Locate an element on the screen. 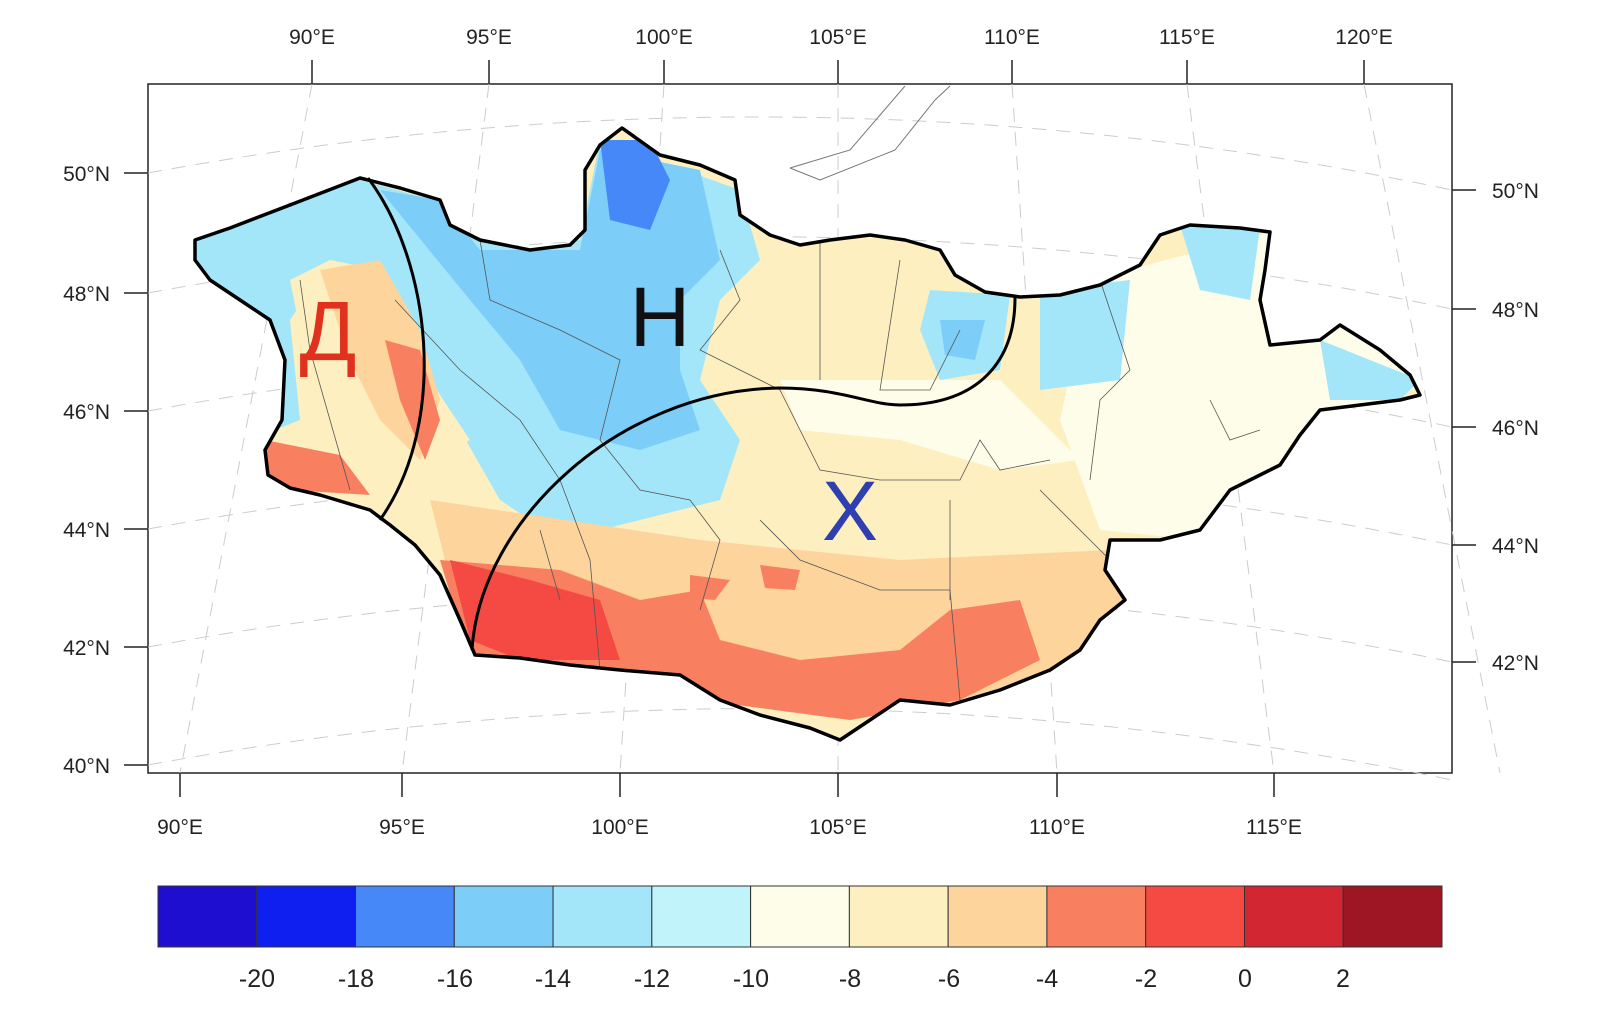  lat-label: 40°N is located at coordinates (86, 766).